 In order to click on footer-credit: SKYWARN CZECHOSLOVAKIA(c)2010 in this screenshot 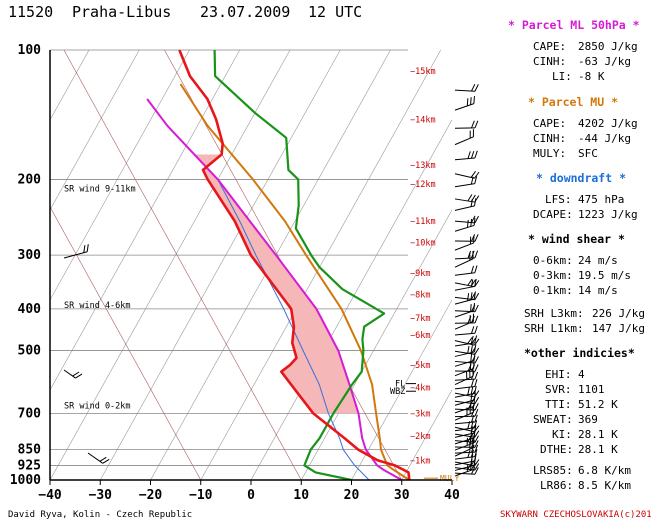, I will do `click(575, 515)`.